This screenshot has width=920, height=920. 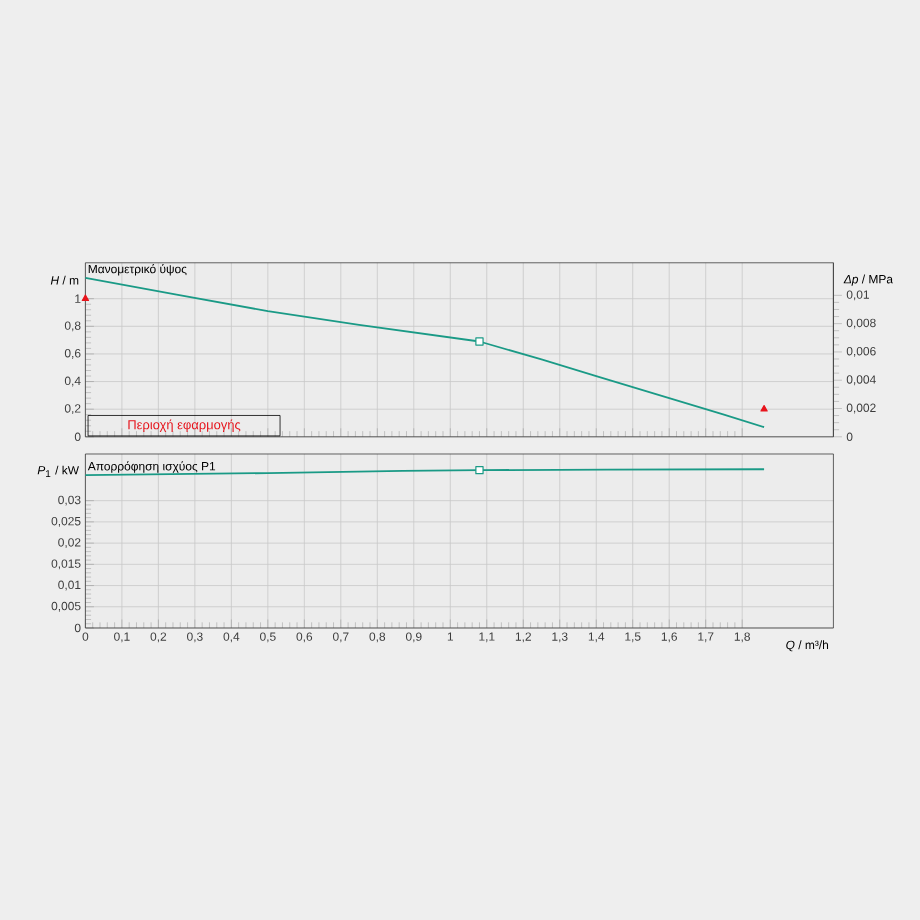 I want to click on line-series, so click(x=424, y=353).